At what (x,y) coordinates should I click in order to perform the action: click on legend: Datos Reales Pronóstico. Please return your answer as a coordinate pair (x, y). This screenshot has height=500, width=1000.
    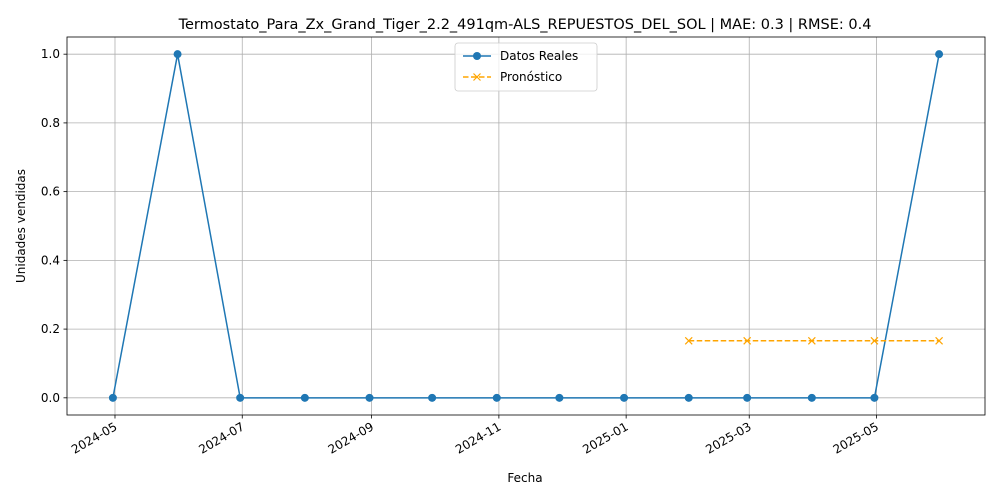
    Looking at the image, I should click on (526, 67).